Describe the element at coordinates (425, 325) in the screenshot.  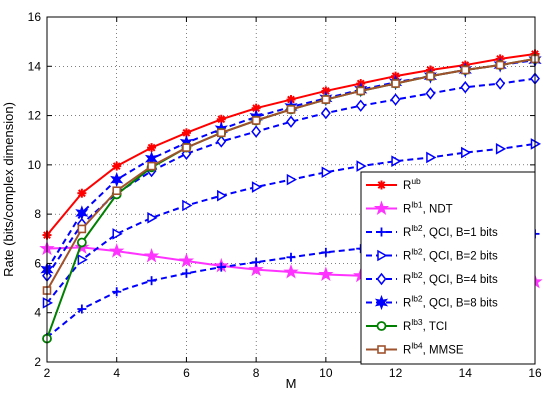
I see `legend-label: Rlb3, TCI` at that location.